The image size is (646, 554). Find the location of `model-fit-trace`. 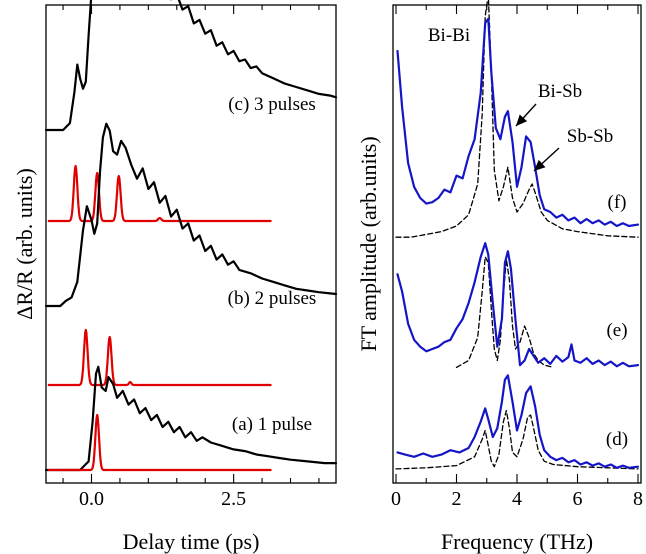

model-fit-trace is located at coordinates (517, 439).